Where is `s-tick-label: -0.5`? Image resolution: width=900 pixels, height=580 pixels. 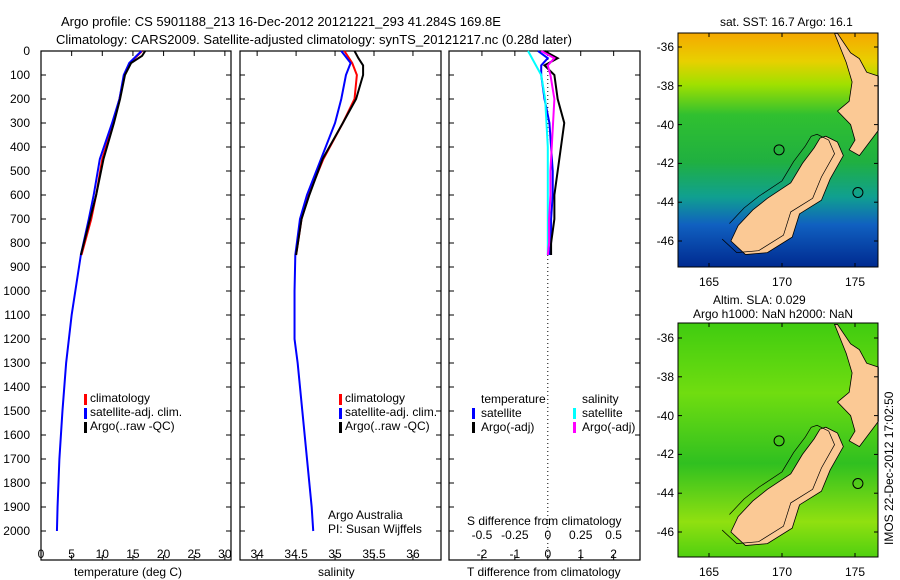
s-tick-label: -0.5 is located at coordinates (482, 535).